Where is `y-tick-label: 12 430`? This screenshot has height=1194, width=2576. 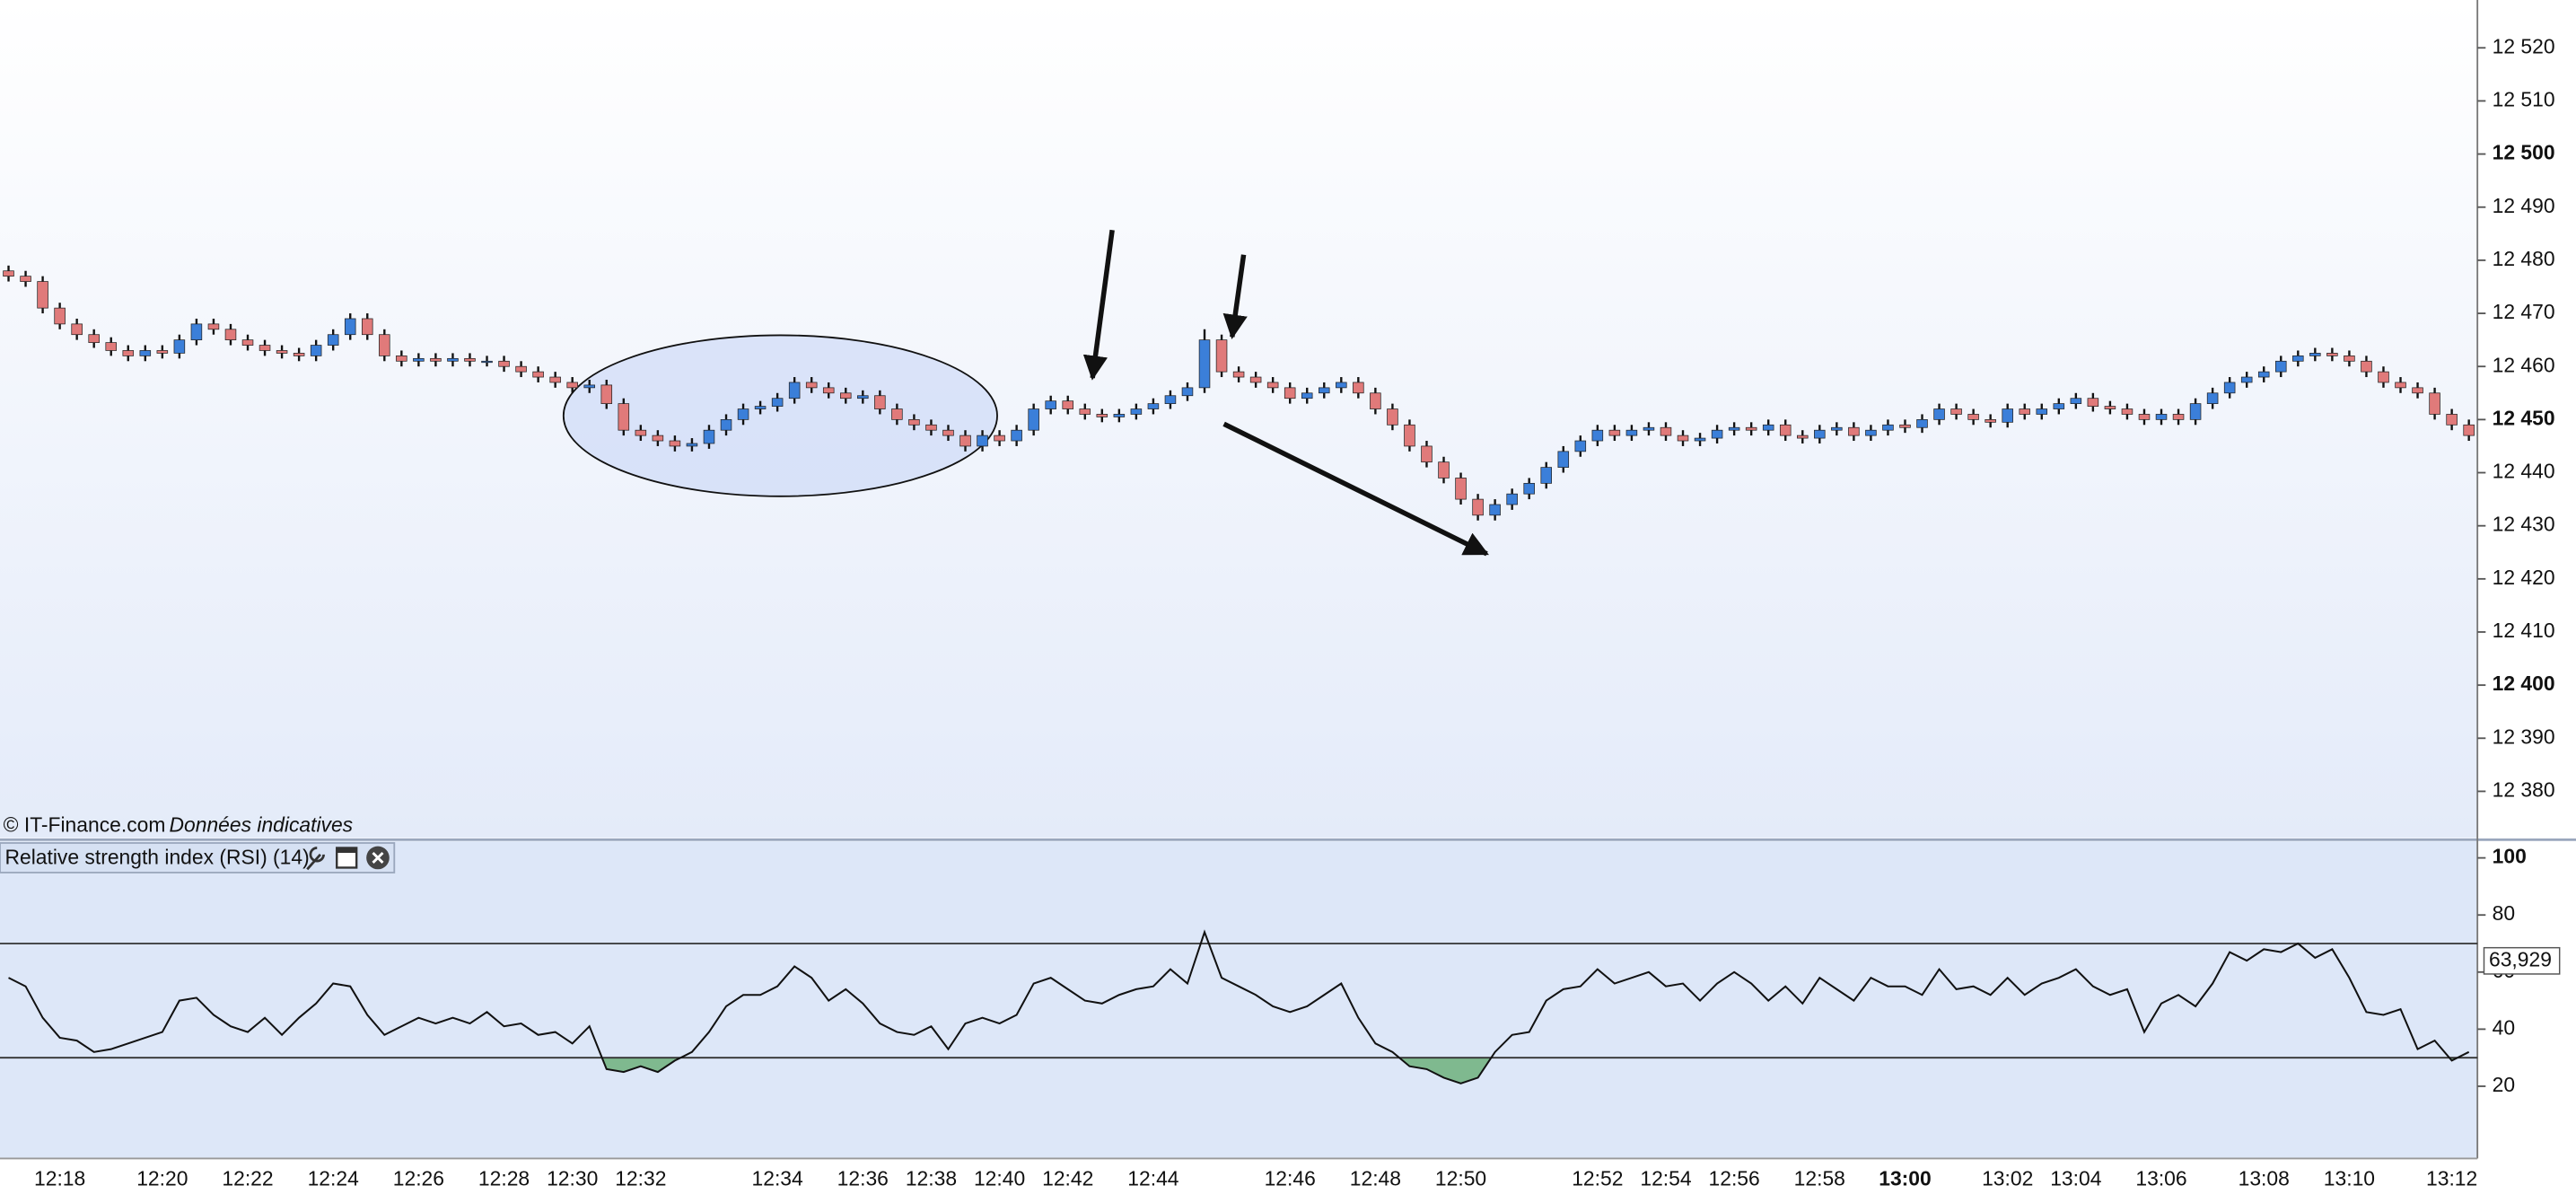
y-tick-label: 12 430 is located at coordinates (2524, 524).